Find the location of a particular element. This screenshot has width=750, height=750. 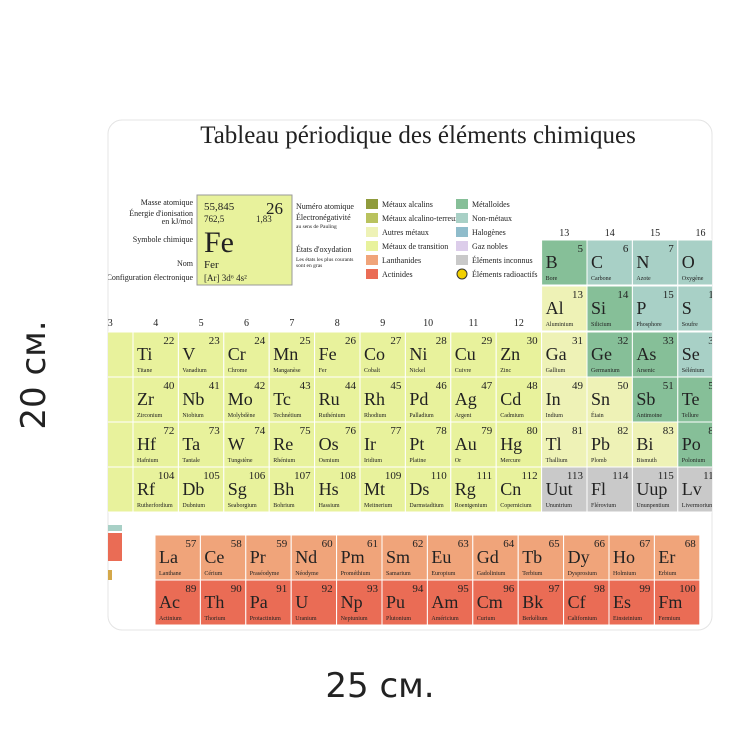

atomic-number: 78 is located at coordinates (442, 431).